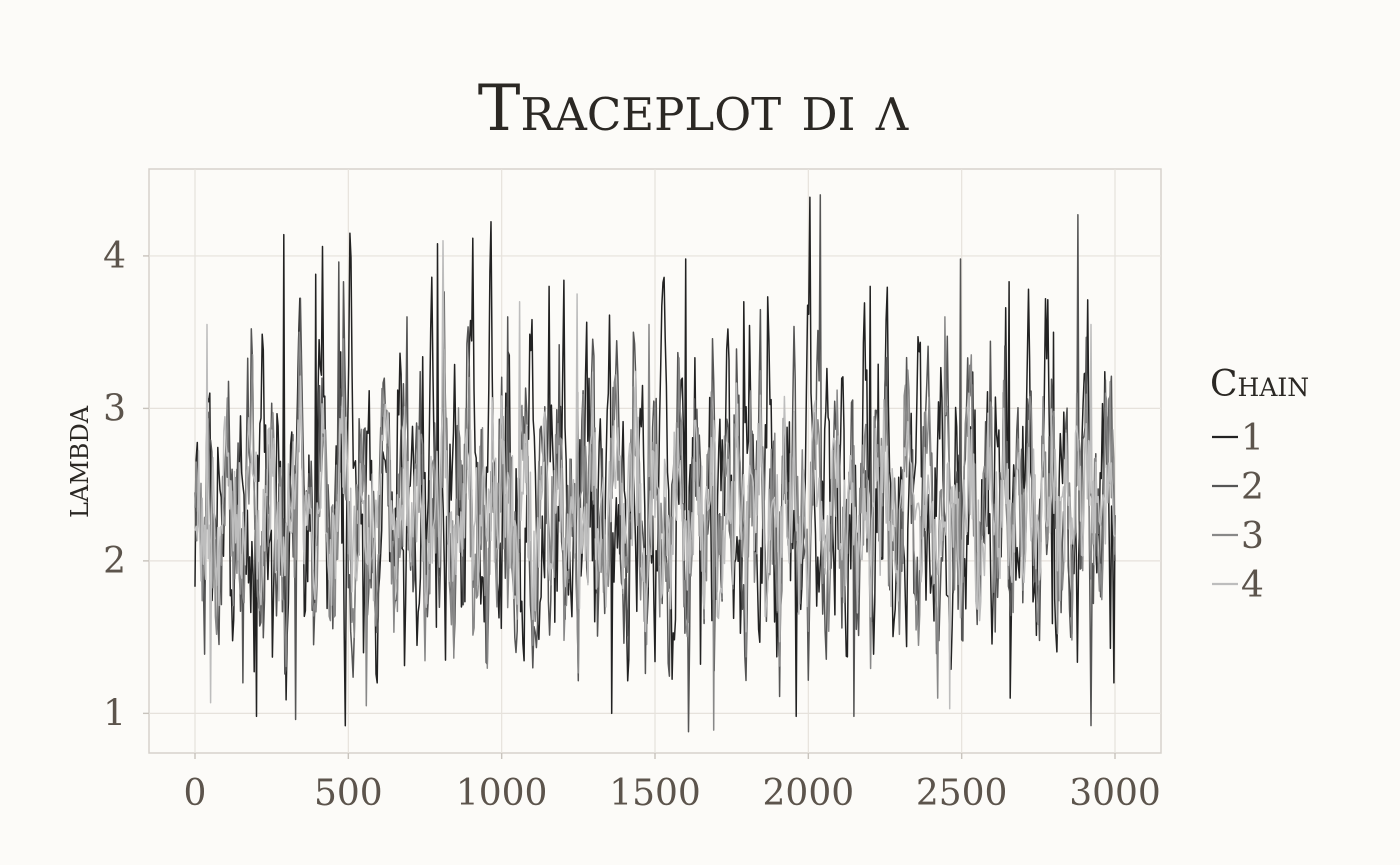 This screenshot has height=865, width=1400. What do you see at coordinates (348, 793) in the screenshot?
I see `x-tick-label: 500` at bounding box center [348, 793].